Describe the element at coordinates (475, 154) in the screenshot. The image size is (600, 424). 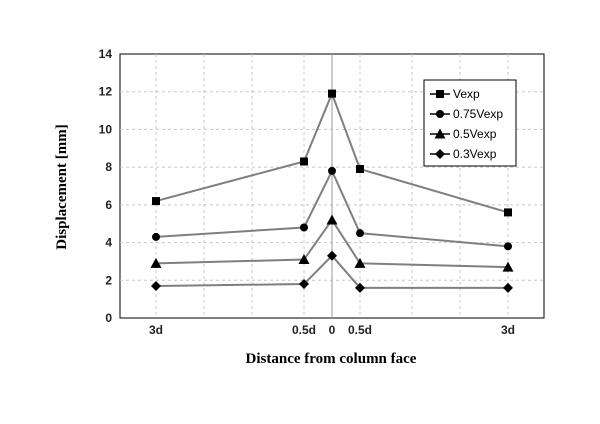
I see `legend-label: 0.3Vexp` at that location.